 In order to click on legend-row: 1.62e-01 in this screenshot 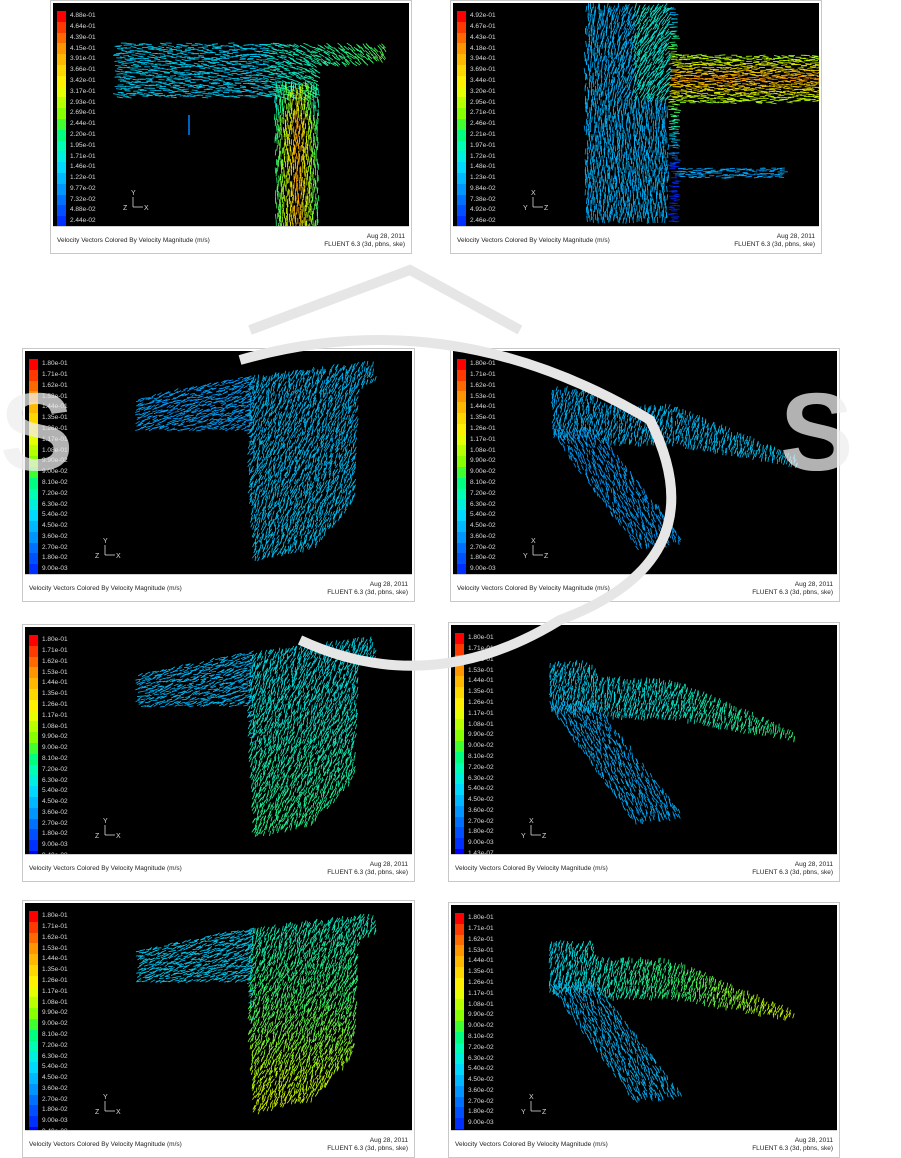, I will do `click(474, 660)`.